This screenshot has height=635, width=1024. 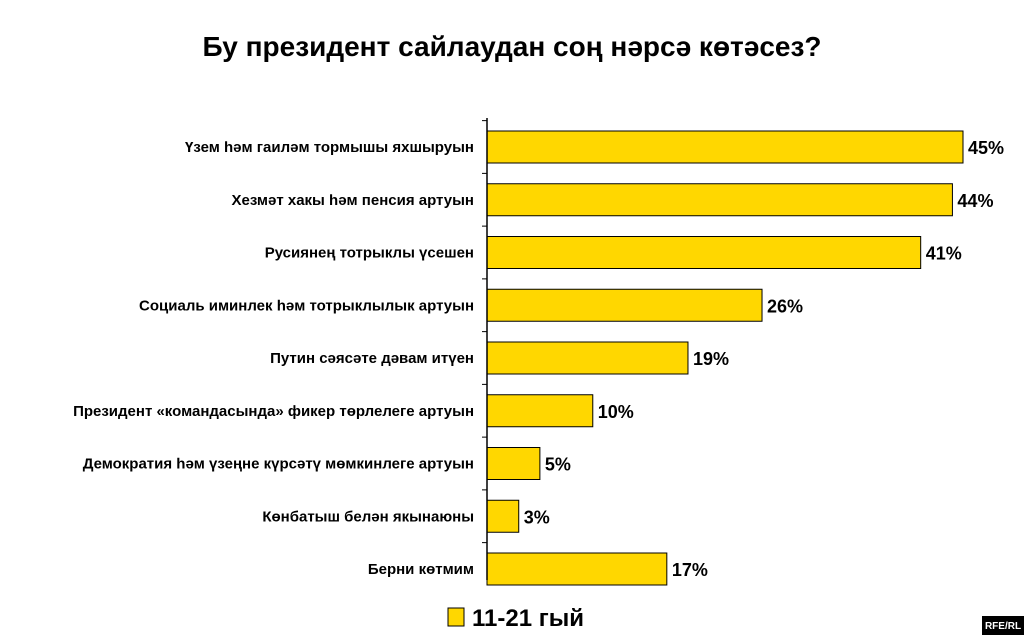 I want to click on value-label: 19%, so click(x=711, y=359).